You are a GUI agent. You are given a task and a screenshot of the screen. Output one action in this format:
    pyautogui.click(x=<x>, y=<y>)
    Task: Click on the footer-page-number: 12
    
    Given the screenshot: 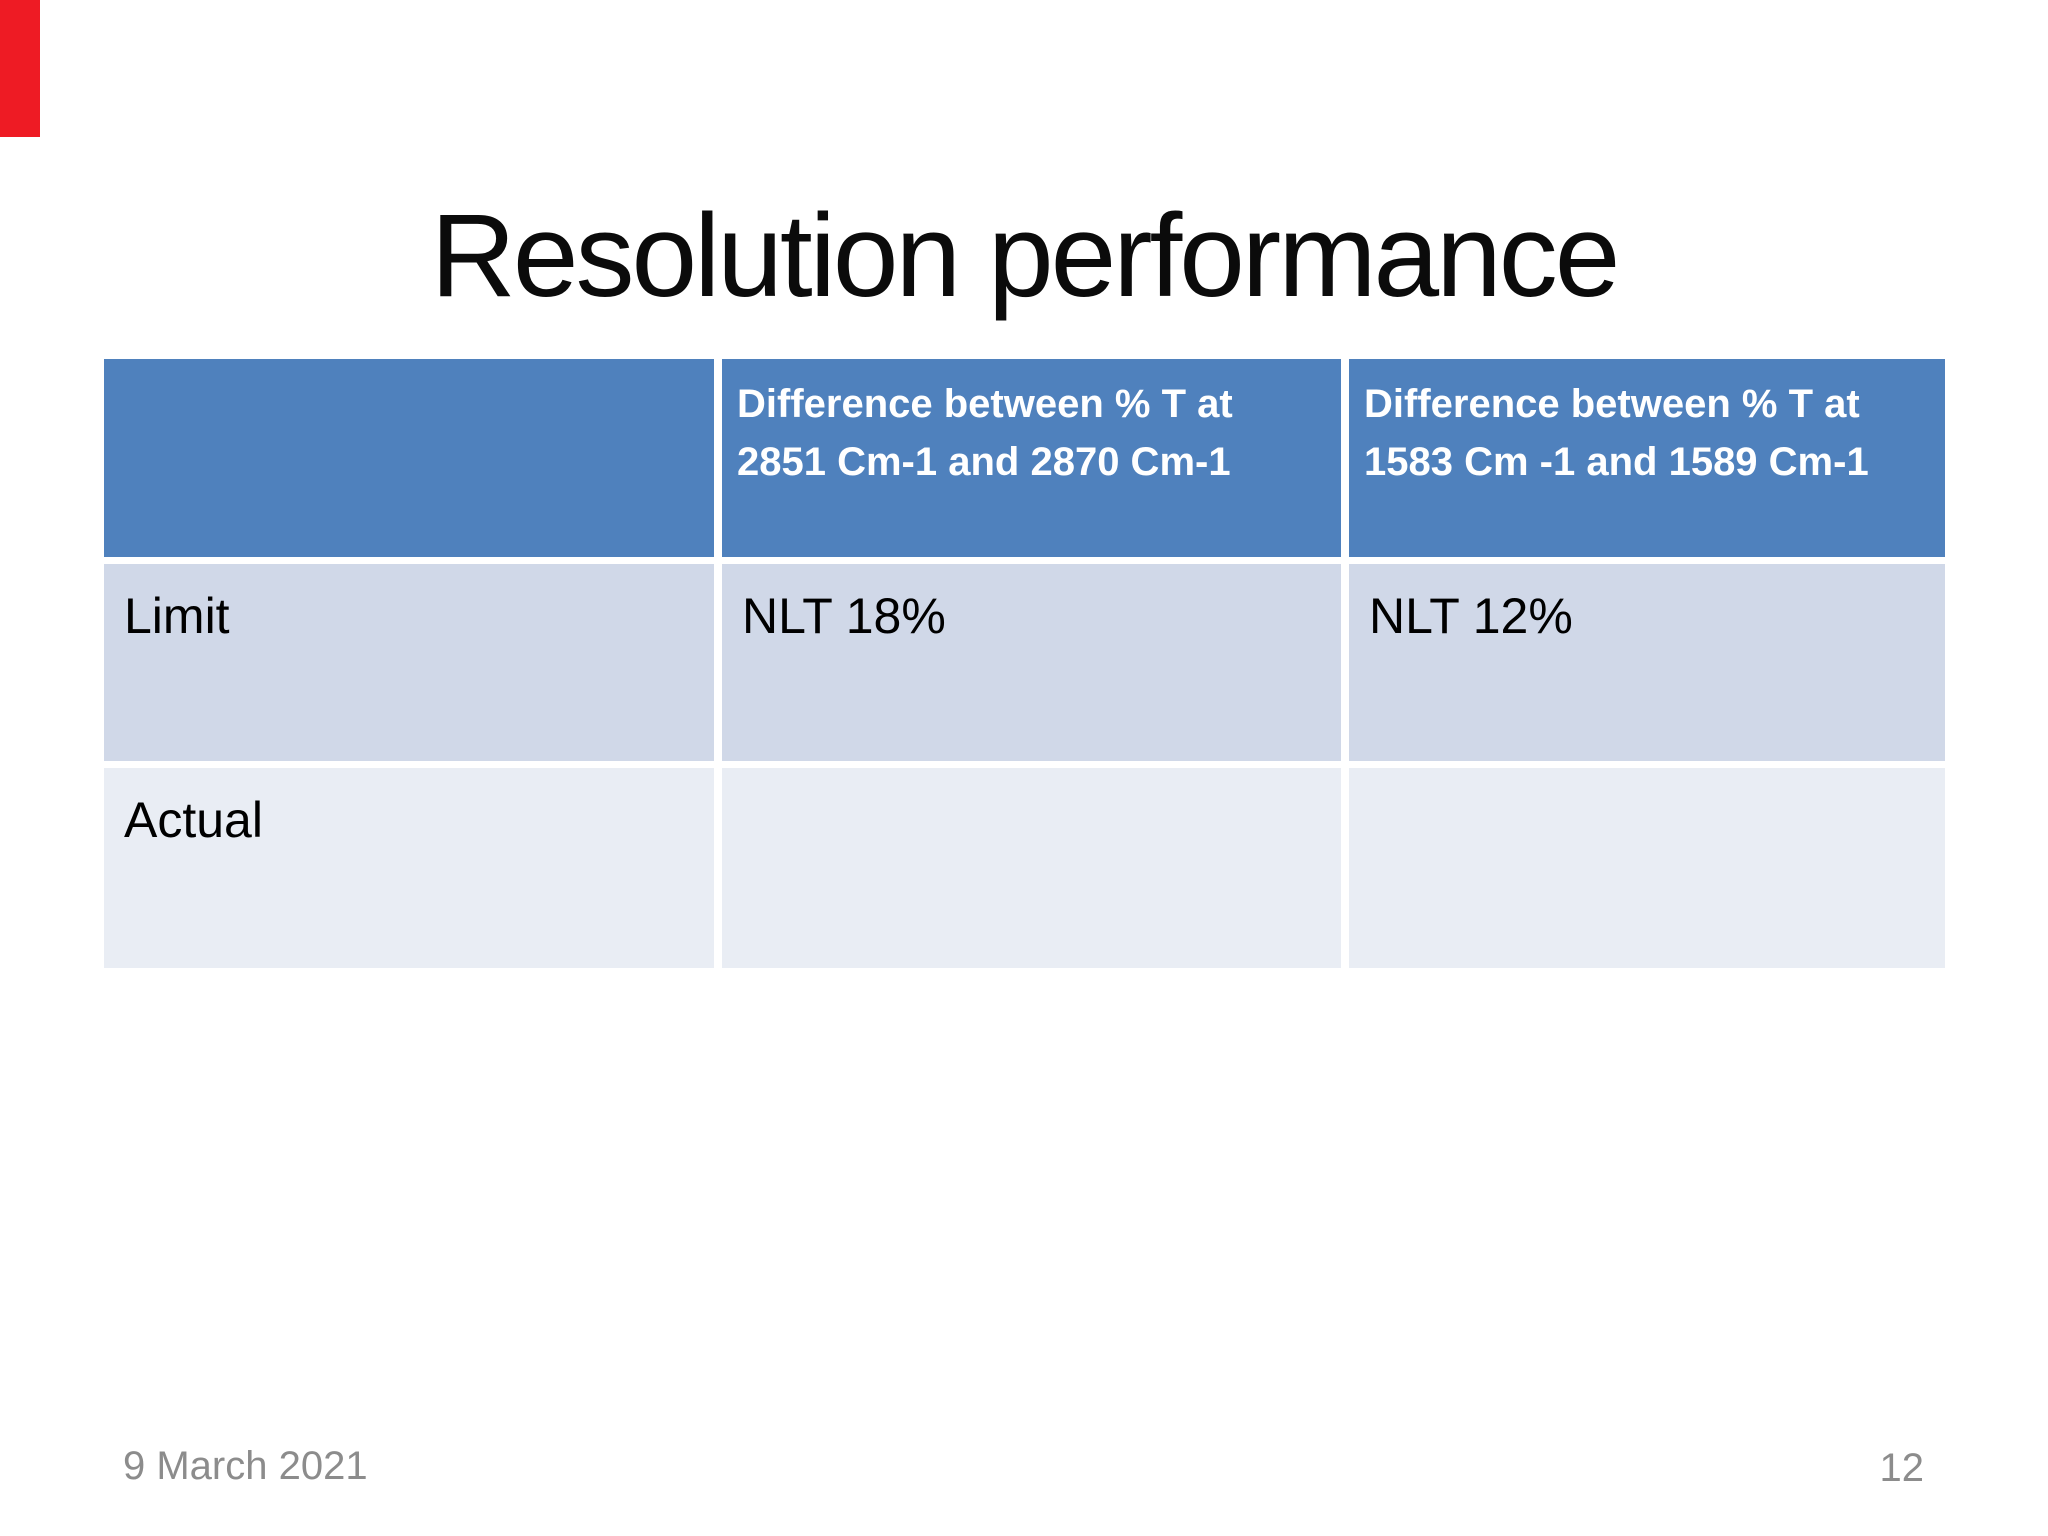 What is the action you would take?
    pyautogui.click(x=1902, y=1468)
    